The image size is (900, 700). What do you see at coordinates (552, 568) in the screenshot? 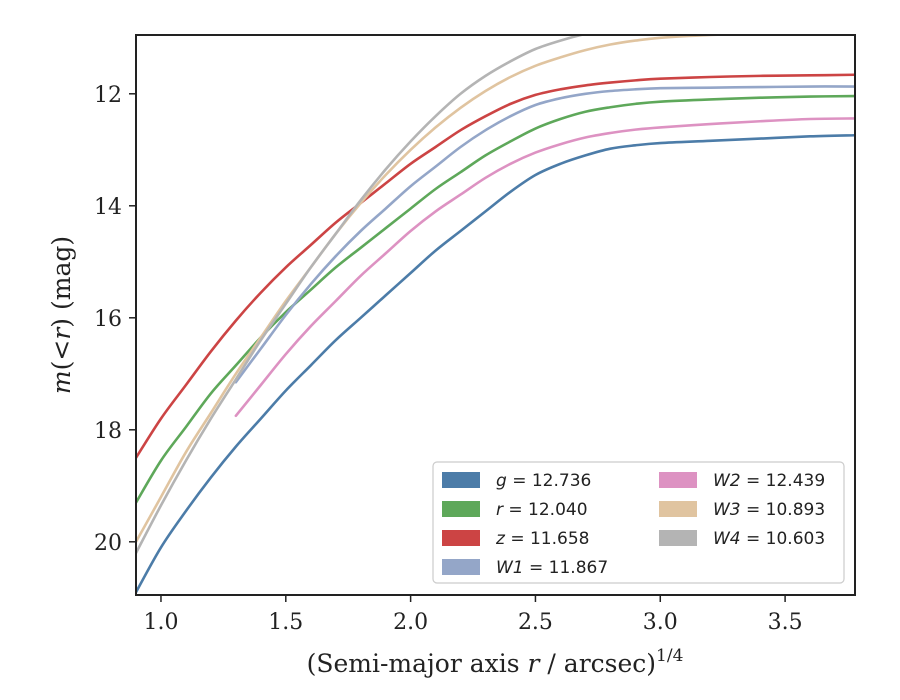
I see `legend-label: W1 = 11.867` at bounding box center [552, 568].